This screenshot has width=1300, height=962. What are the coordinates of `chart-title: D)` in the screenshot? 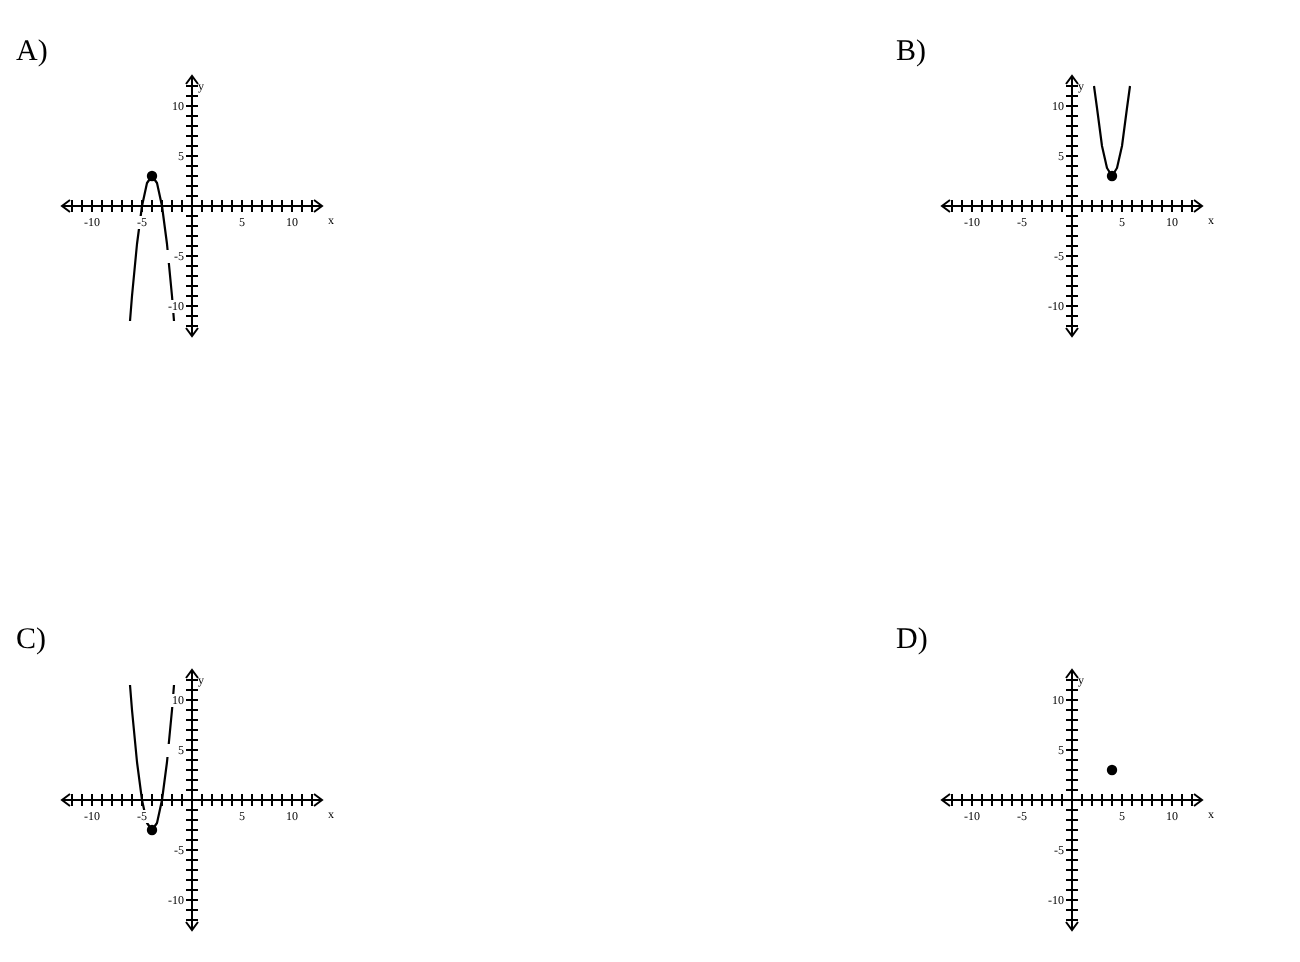 It's located at (912, 640).